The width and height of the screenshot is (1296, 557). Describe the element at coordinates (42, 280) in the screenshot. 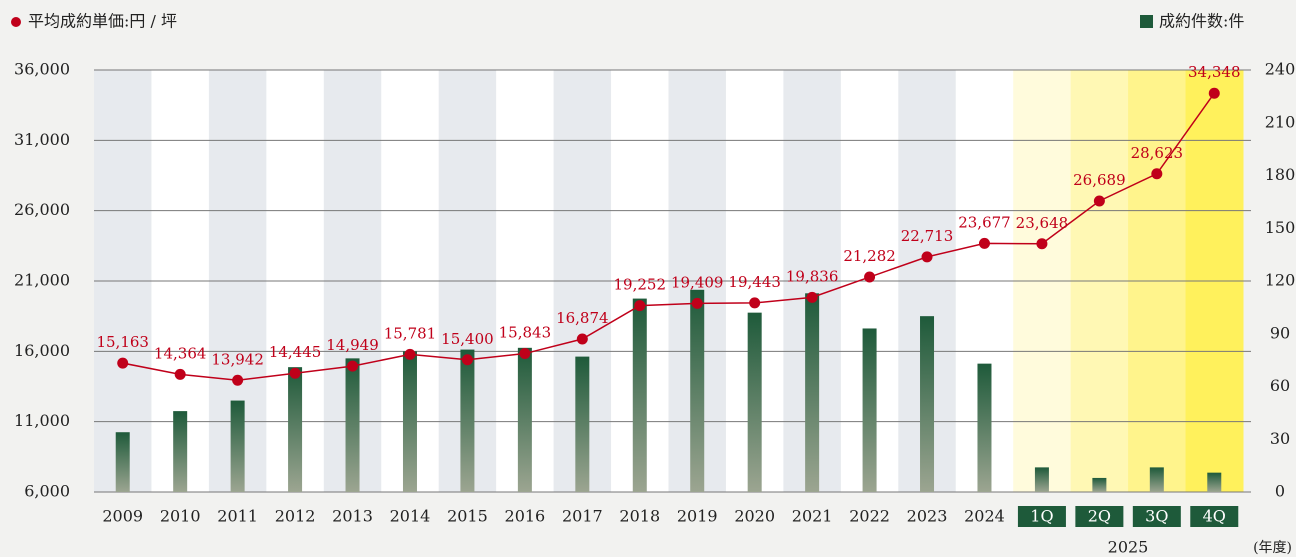

I see `y-tick-label: 21,000` at that location.